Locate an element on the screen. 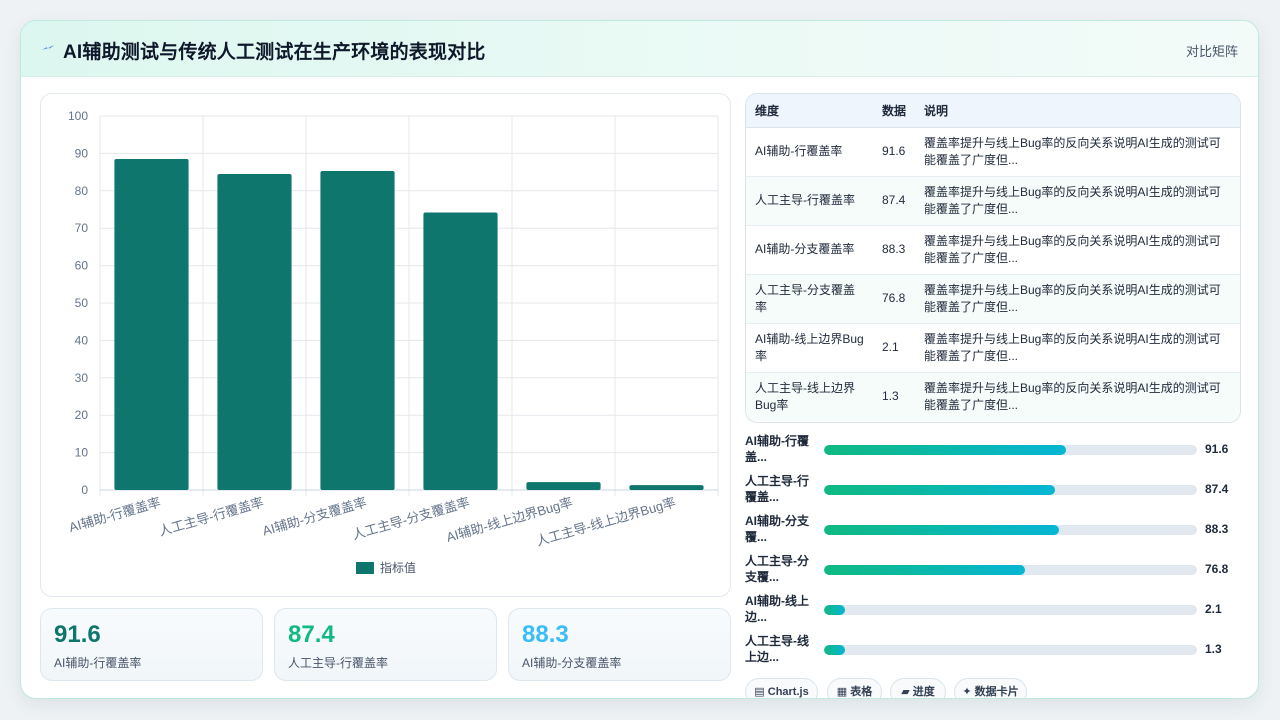 The width and height of the screenshot is (1280, 720). header-bar: AI辅助测试与传统人工测试在生产环境的表现对比 对比矩阵 is located at coordinates (639, 49).